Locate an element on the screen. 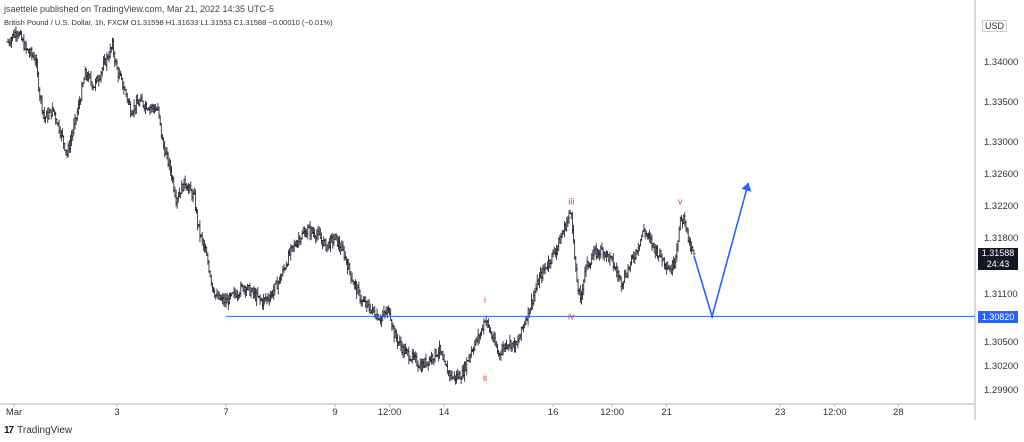 Image resolution: width=1024 pixels, height=442 pixels. x-tick-label: 21 is located at coordinates (666, 412).